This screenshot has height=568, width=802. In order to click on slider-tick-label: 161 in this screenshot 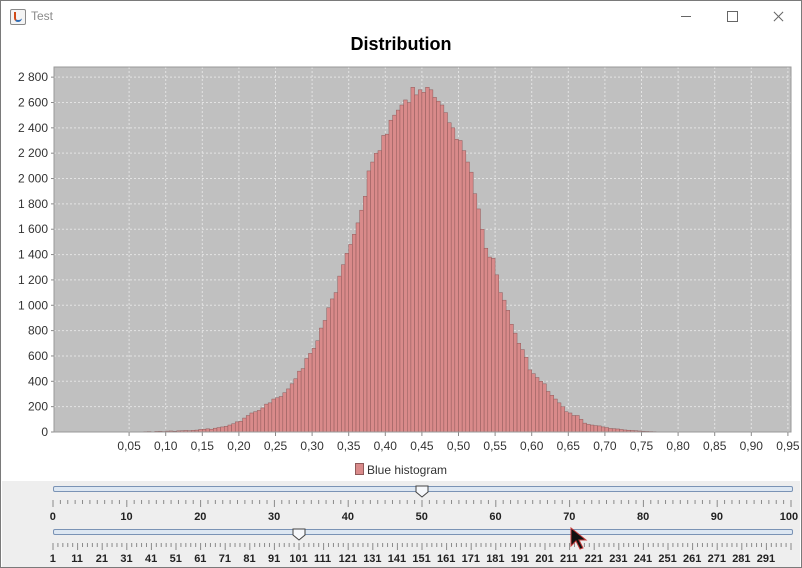, I will do `click(446, 559)`.